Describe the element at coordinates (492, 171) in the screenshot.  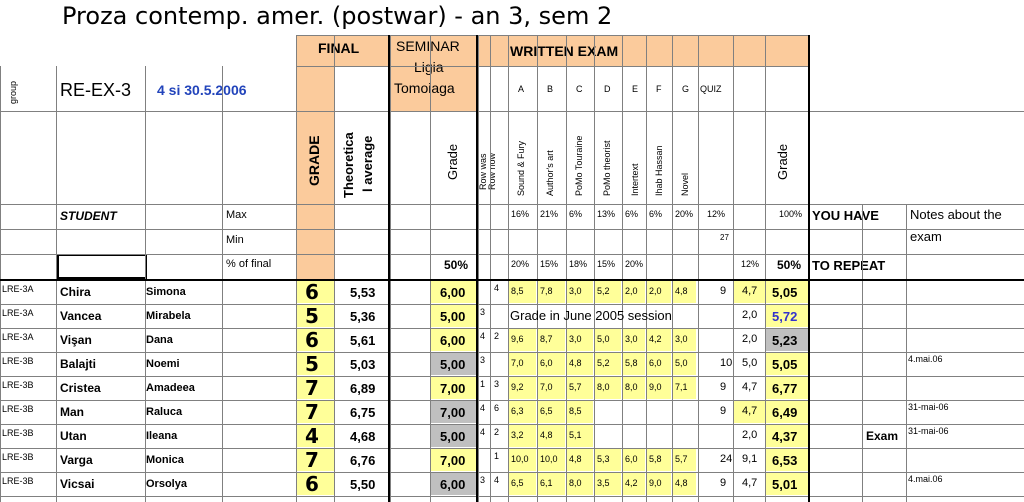
I see `row-now-label: Row now` at that location.